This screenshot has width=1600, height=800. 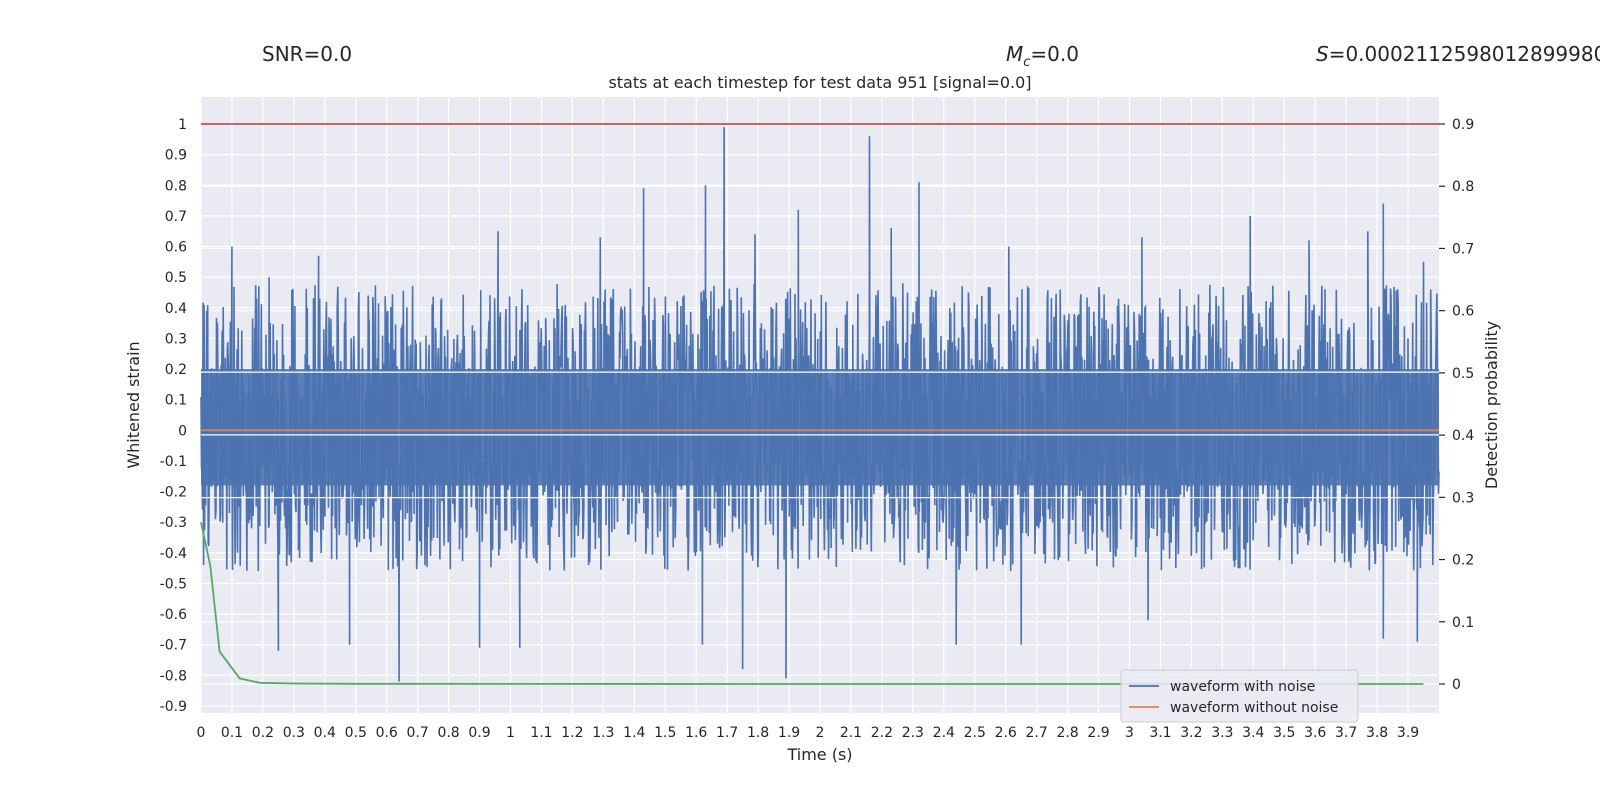 What do you see at coordinates (727, 733) in the screenshot?
I see `x-tick-label: 1.7` at bounding box center [727, 733].